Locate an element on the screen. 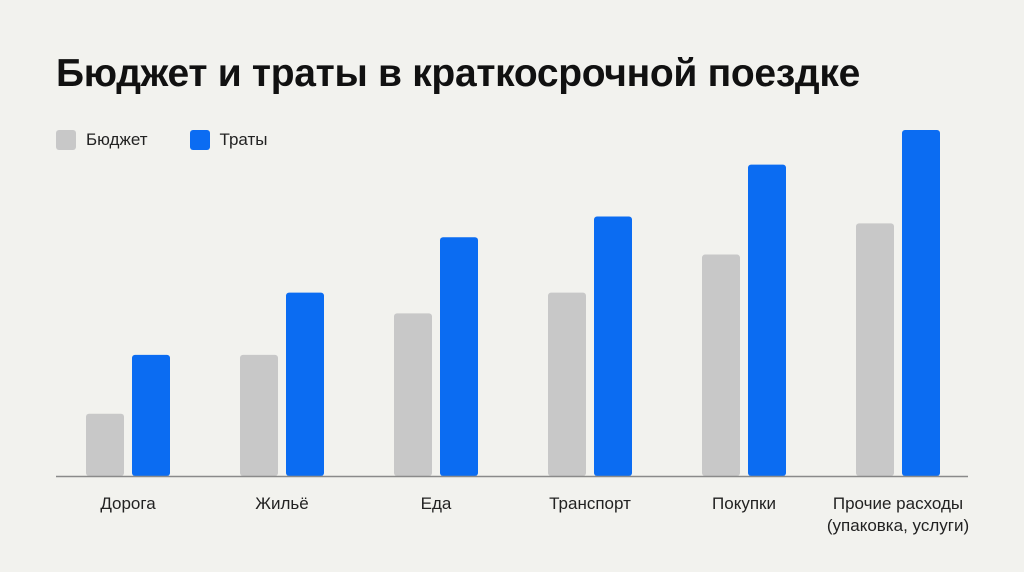  legend-item-budget: Бюджет is located at coordinates (102, 140).